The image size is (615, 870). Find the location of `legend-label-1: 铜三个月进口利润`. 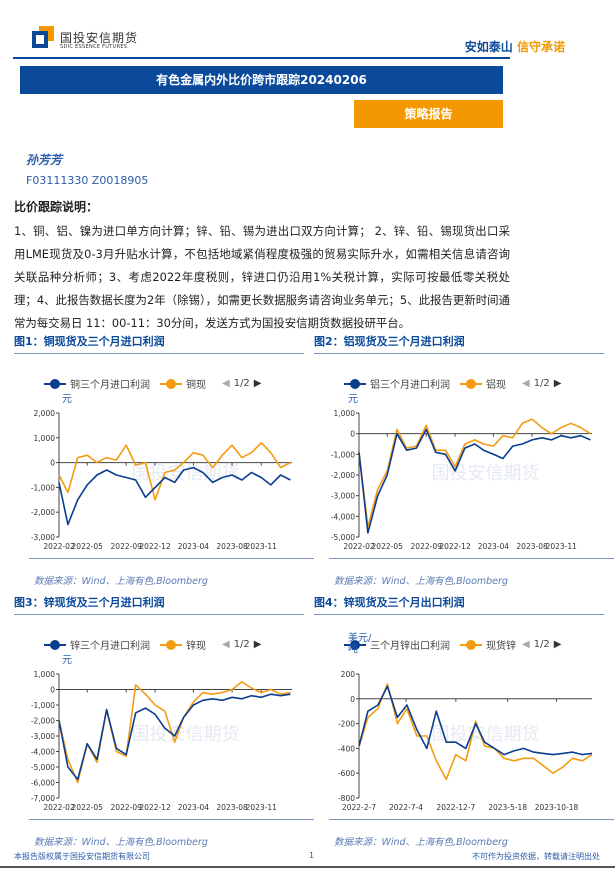

legend-label-1: 铜三个月进口利润 is located at coordinates (110, 385).